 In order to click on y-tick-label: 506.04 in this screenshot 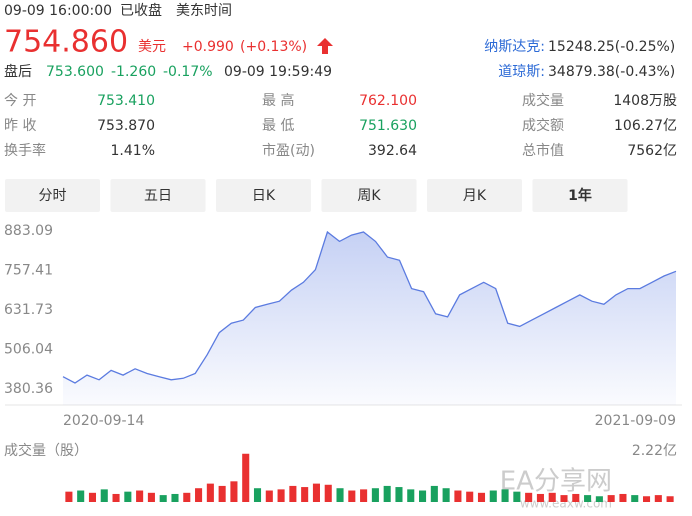, I will do `click(28, 350)`.